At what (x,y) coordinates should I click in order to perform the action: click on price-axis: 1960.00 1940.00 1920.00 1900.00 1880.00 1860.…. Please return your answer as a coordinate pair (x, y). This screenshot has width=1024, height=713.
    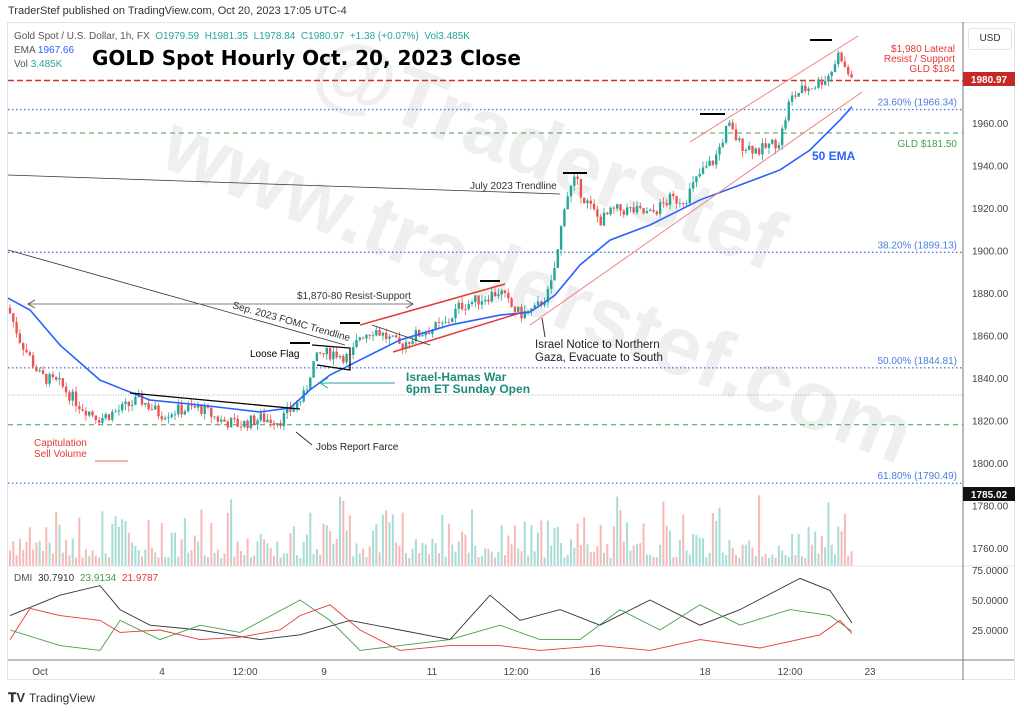
    Looking at the image, I should click on (990, 378).